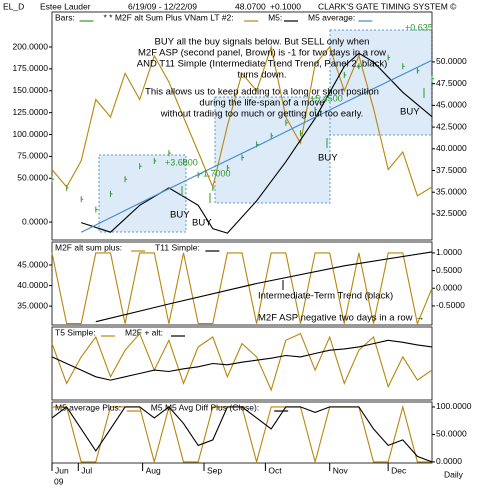 The width and height of the screenshot is (485, 490). I want to click on note: turns down., so click(261, 75).